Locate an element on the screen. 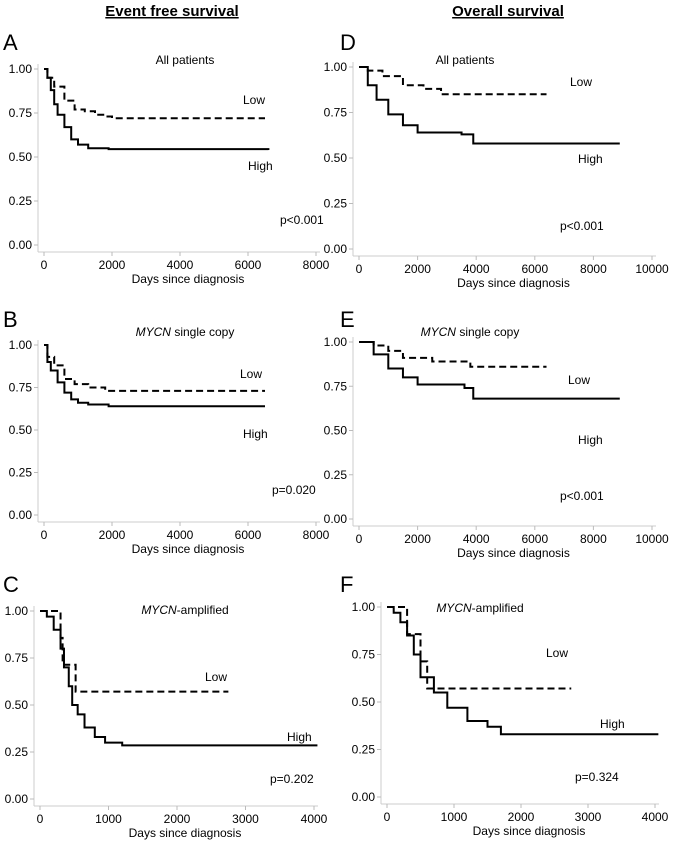  header-overall-survival: Overall survival is located at coordinates (508, 11).